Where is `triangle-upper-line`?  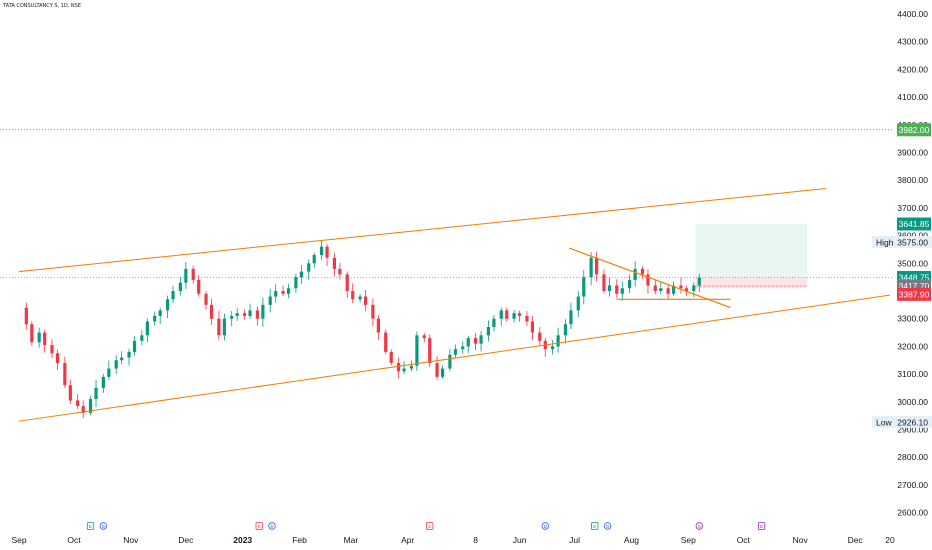
triangle-upper-line is located at coordinates (649, 278).